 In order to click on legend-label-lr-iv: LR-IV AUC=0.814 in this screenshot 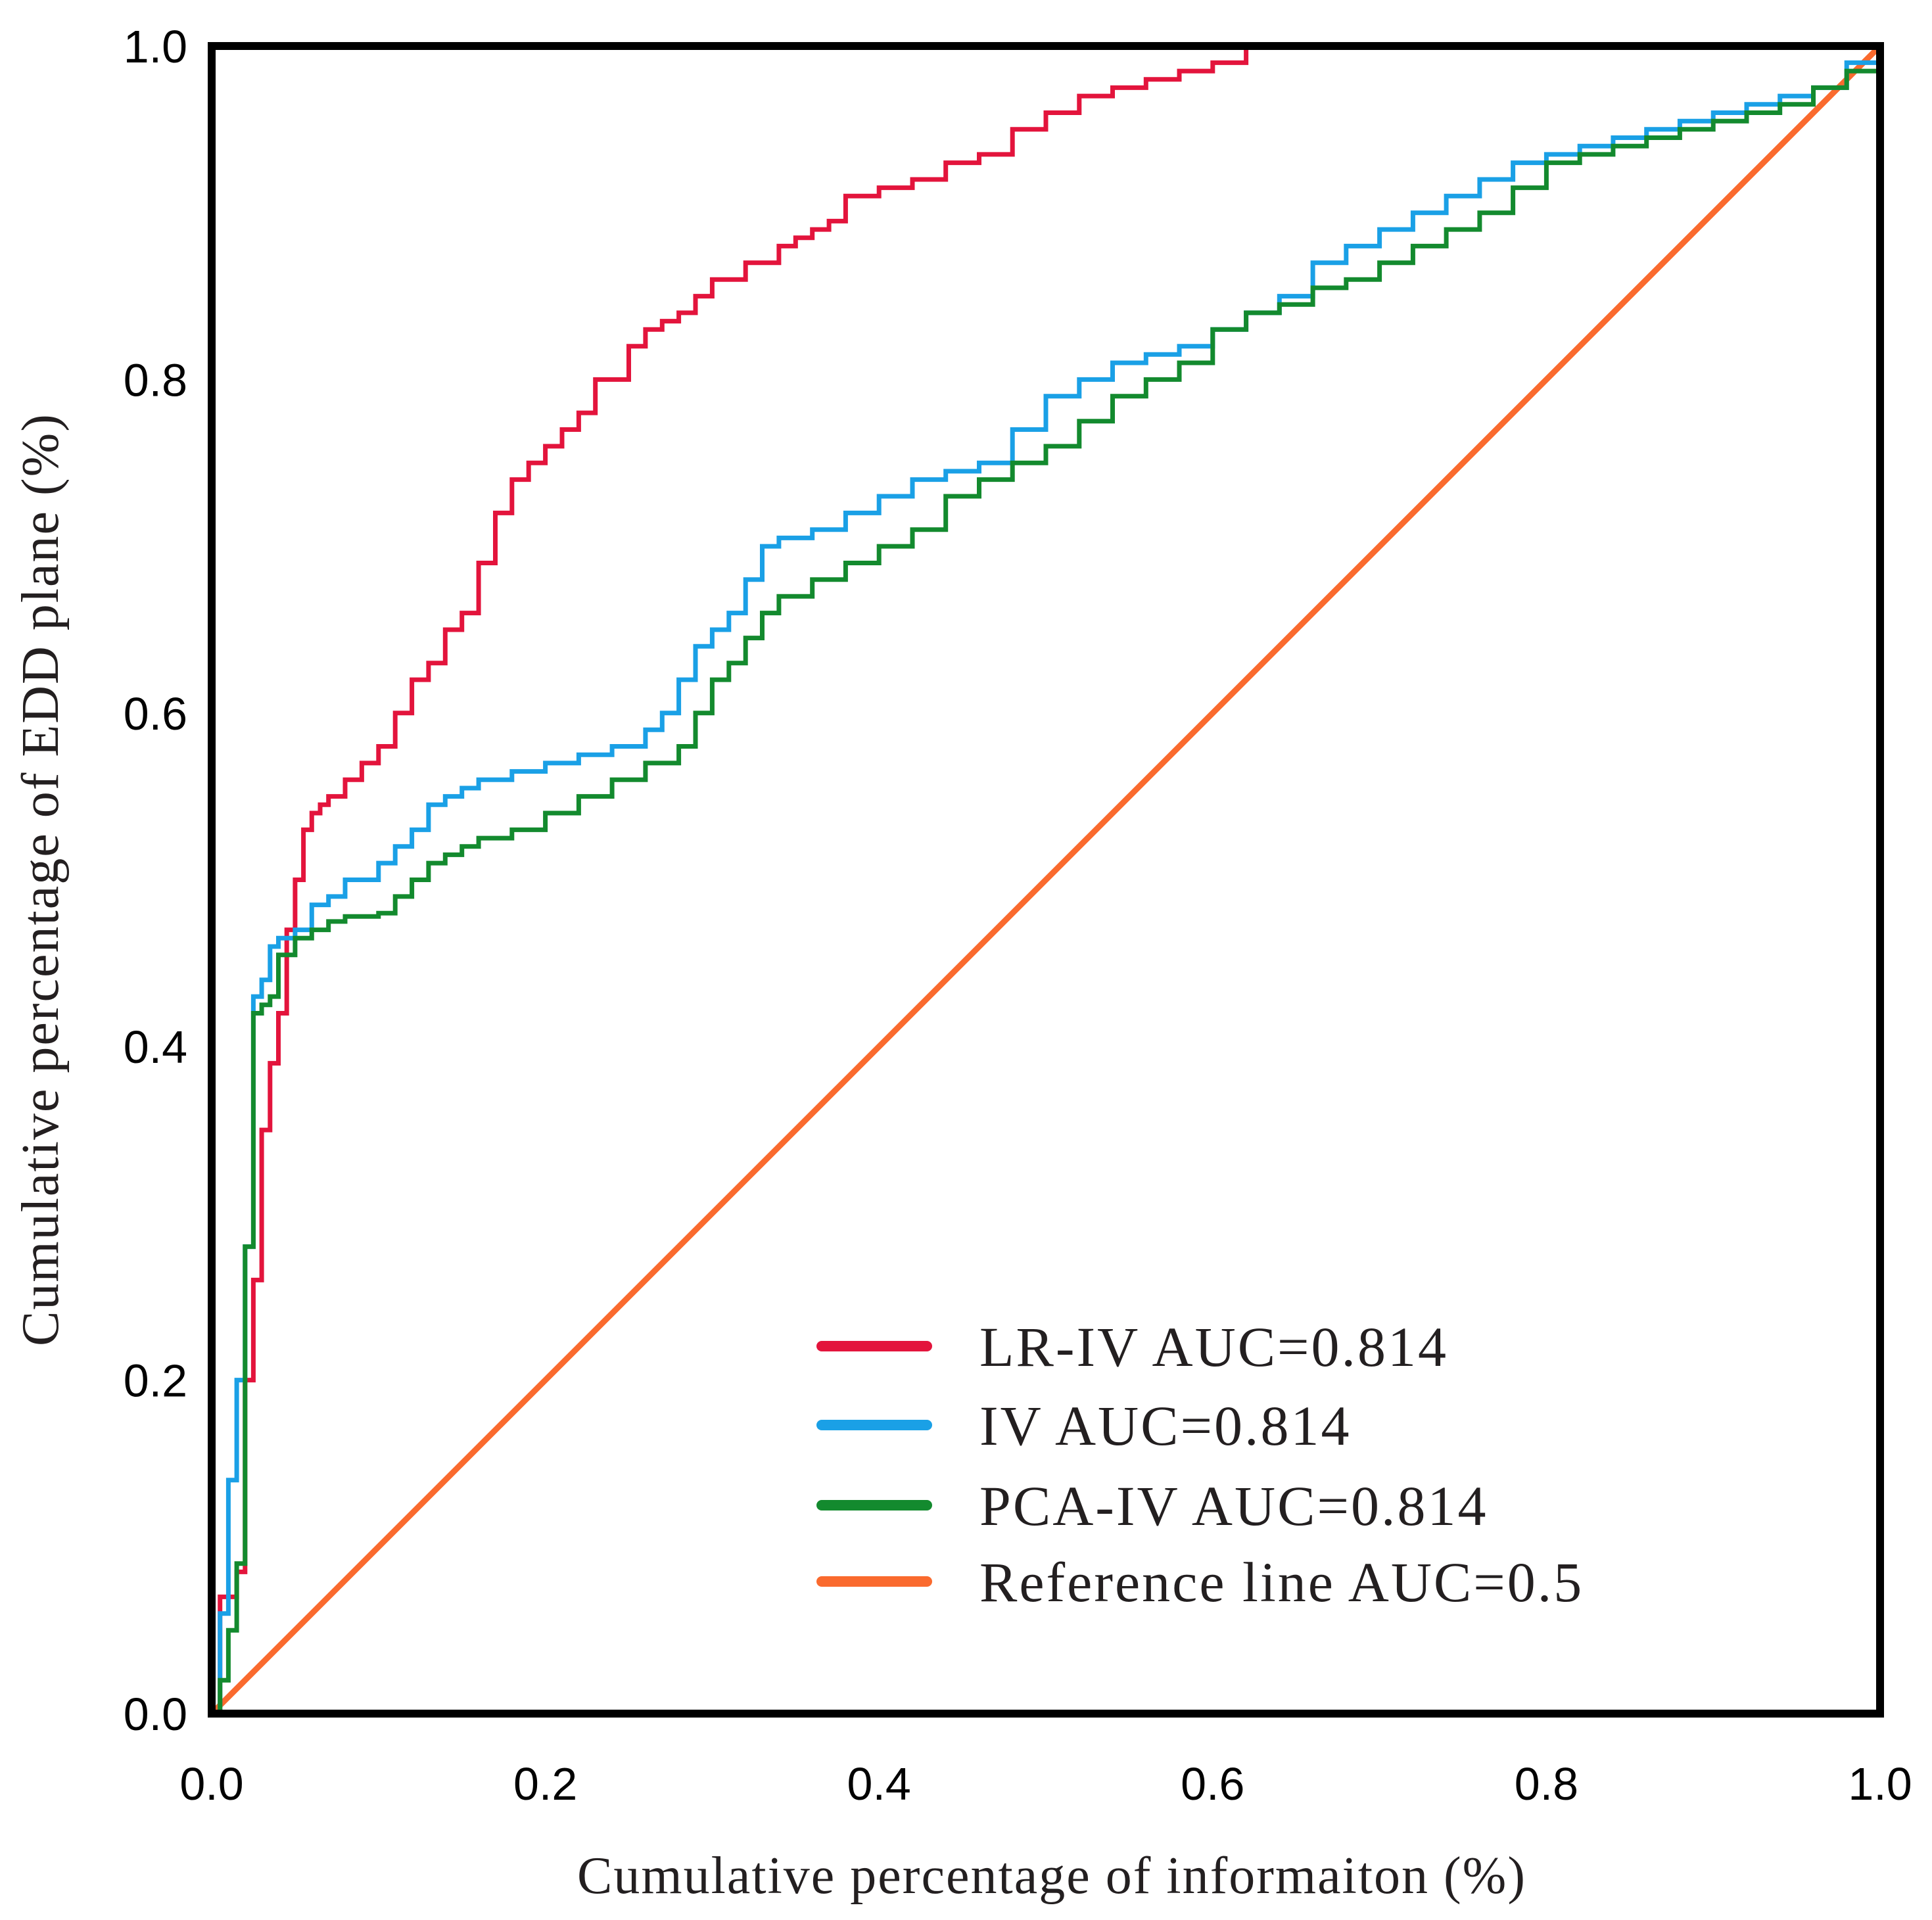, I will do `click(1213, 1346)`.